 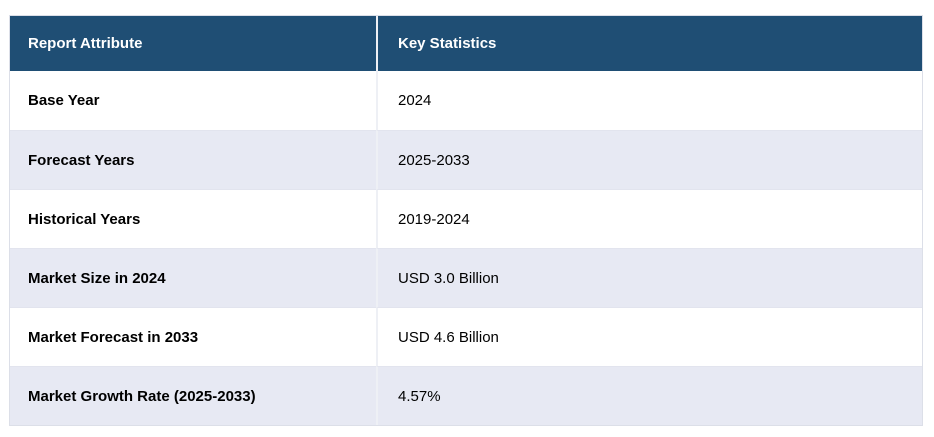 I want to click on table-row-market-size-2024: Market Size in 2024 USD 3.0 Billion, so click(x=466, y=277).